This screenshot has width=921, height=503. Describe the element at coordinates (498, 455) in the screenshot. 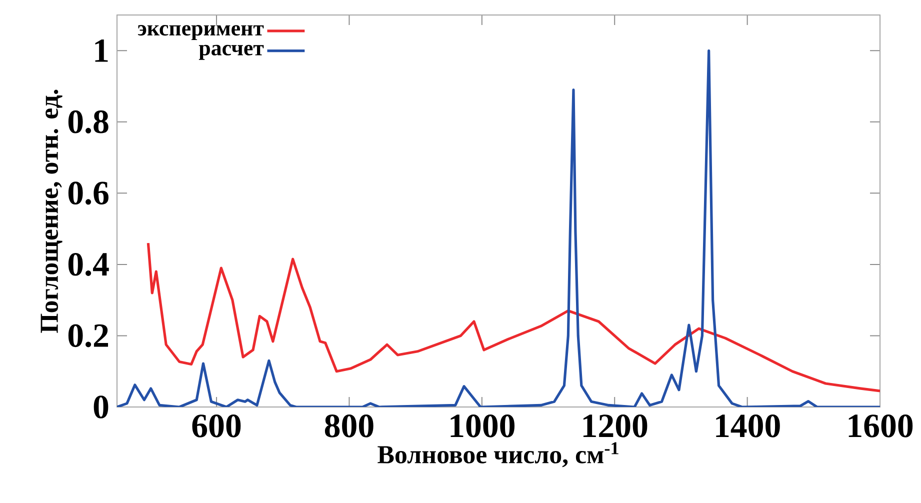

I see `x-axis-title: Волновое число, см$^{-1}$` at that location.